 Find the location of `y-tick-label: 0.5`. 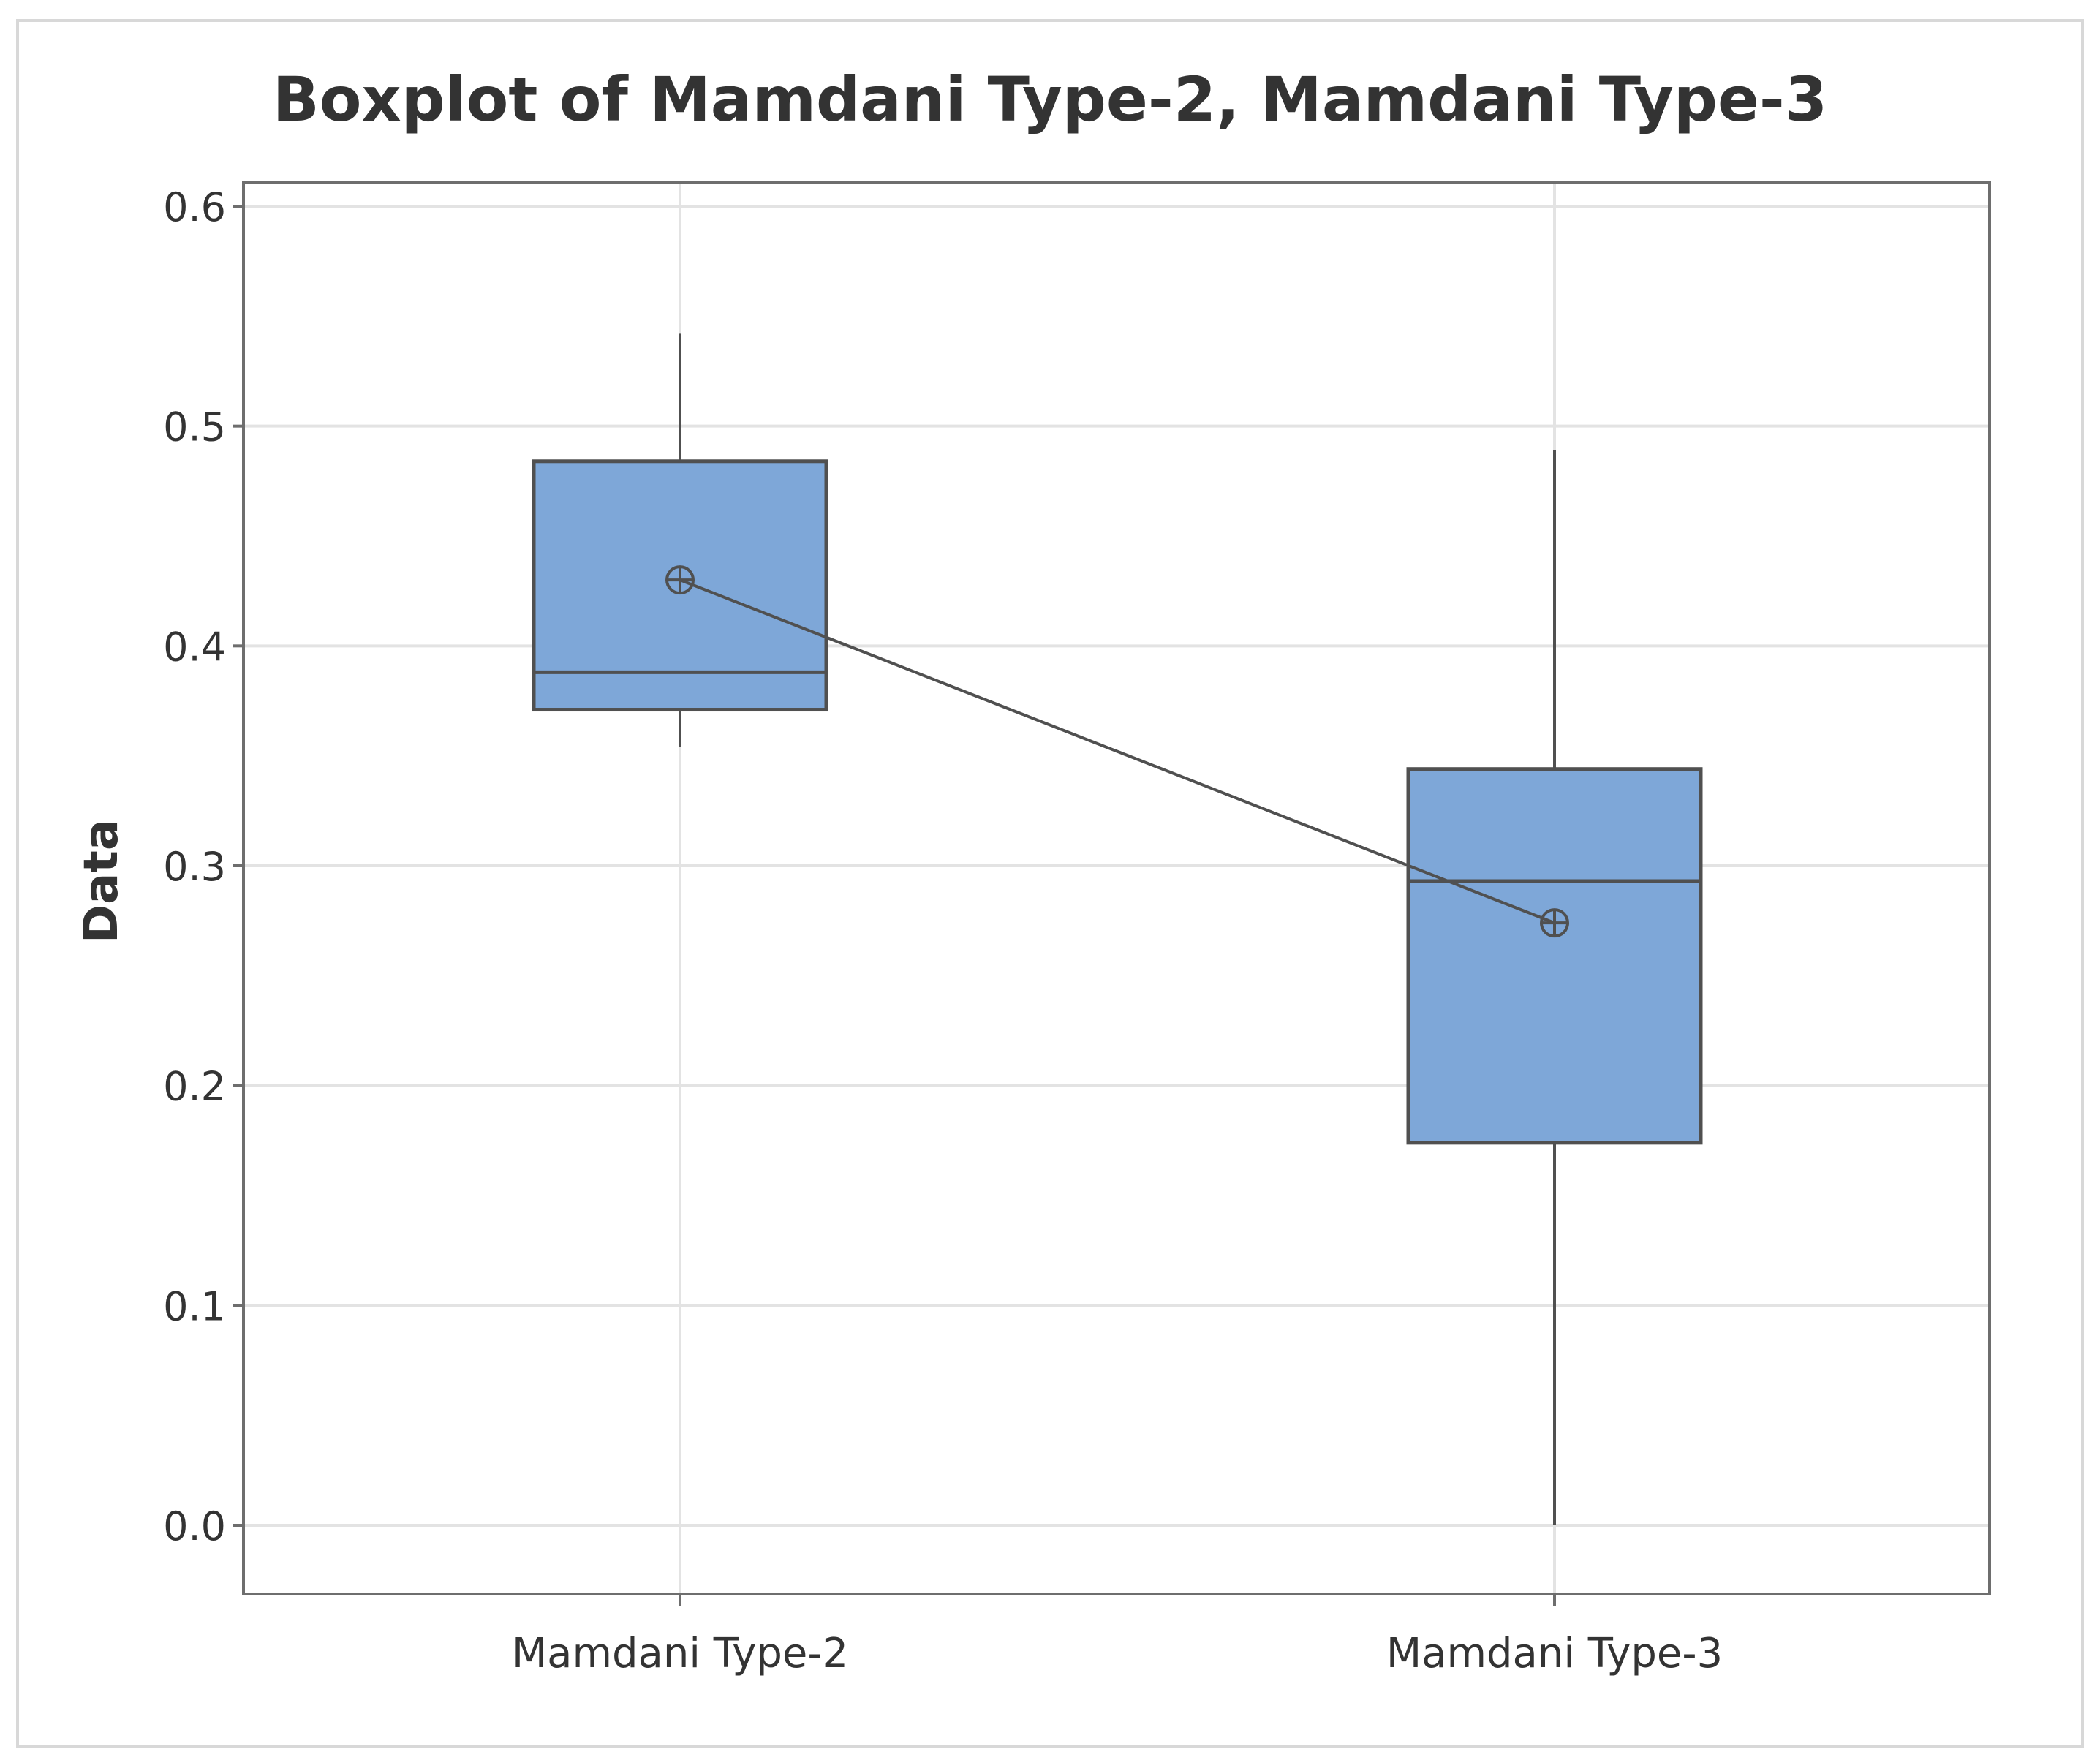

y-tick-label: 0.5 is located at coordinates (194, 427).